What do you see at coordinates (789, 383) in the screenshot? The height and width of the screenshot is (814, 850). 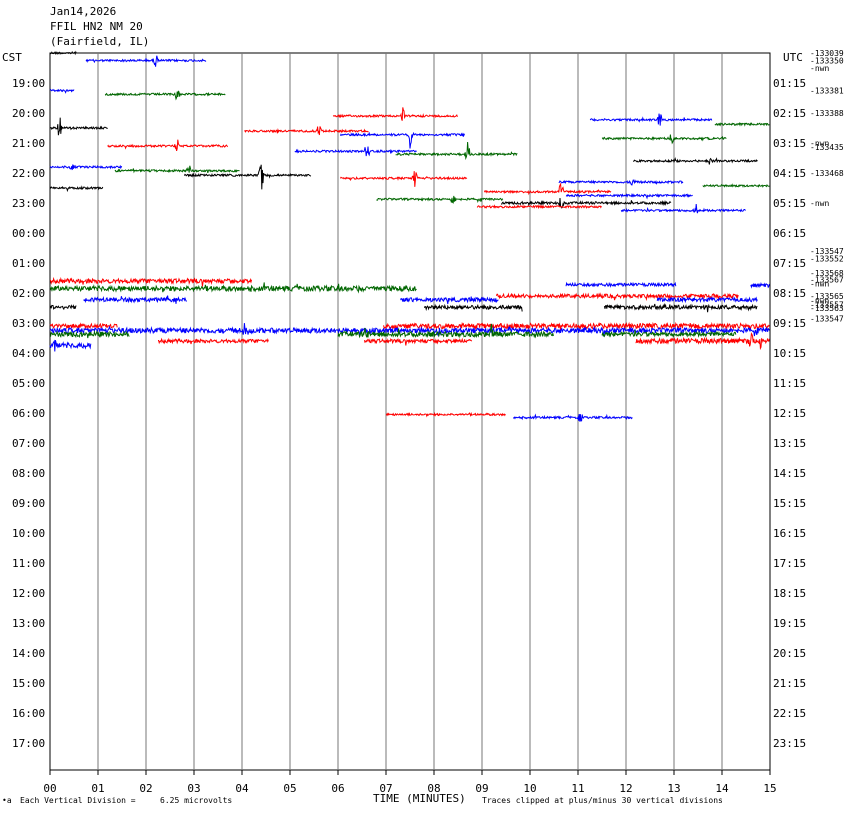 I see `utc-hour-label: 11:15` at bounding box center [789, 383].